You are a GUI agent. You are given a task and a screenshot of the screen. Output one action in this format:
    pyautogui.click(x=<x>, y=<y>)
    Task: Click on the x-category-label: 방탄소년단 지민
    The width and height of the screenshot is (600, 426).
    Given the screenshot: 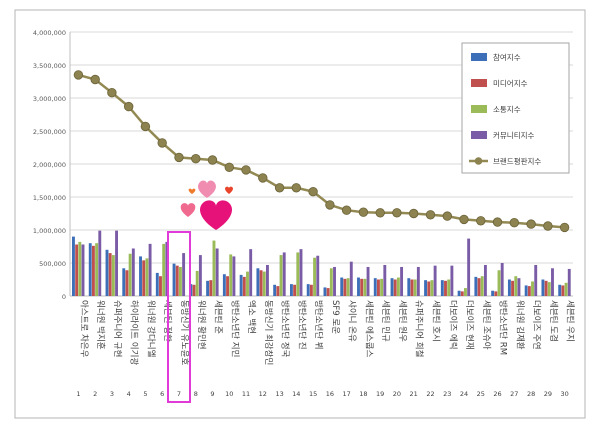 What is the action you would take?
    pyautogui.click(x=234, y=328)
    